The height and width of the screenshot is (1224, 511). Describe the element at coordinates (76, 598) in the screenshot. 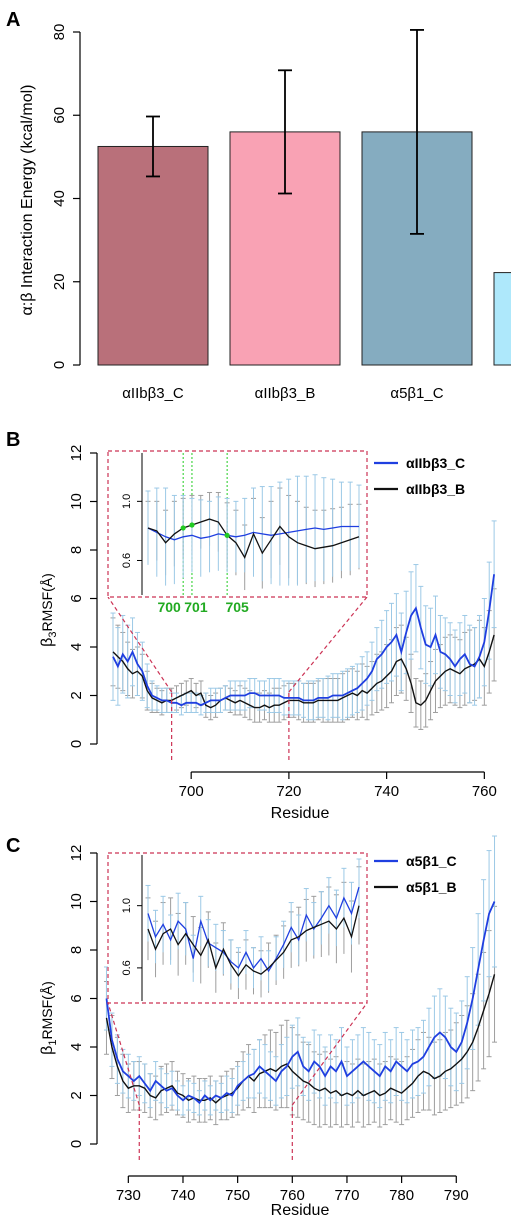

I see `panel-b-ytick-label: 6` at that location.